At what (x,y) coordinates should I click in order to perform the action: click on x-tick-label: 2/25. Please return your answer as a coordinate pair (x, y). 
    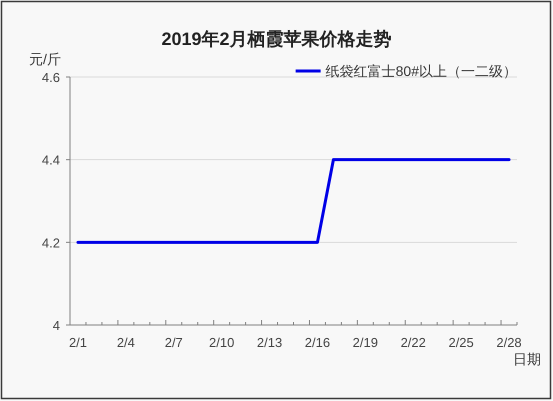
    Looking at the image, I should click on (461, 342).